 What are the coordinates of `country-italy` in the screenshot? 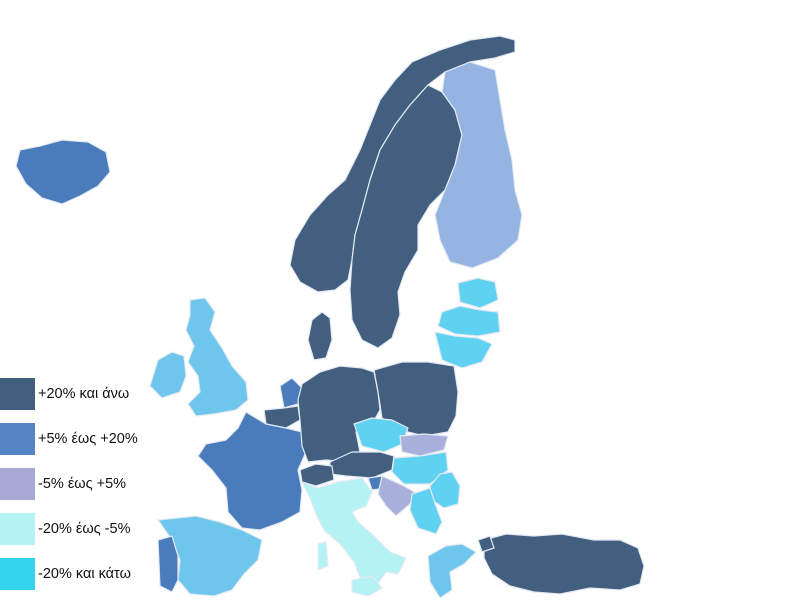 It's located at (354, 532).